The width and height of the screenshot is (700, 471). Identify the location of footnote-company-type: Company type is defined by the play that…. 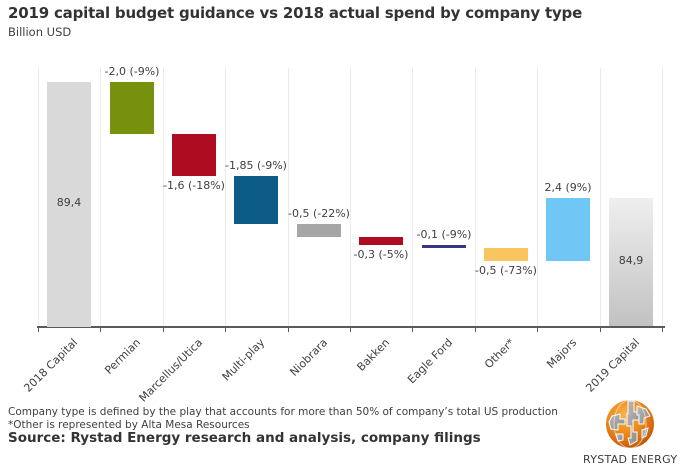
(283, 412).